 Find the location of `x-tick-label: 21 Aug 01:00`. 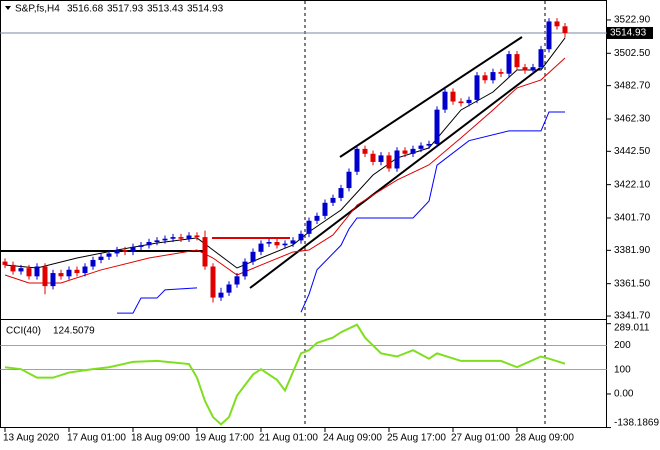

x-tick-label: 21 Aug 01:00 is located at coordinates (288, 438).